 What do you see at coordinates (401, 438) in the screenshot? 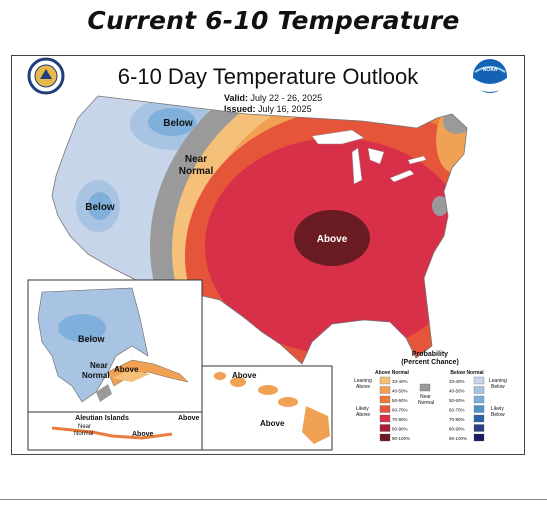
I see `legend-above-range-6: 90-100%` at bounding box center [401, 438].